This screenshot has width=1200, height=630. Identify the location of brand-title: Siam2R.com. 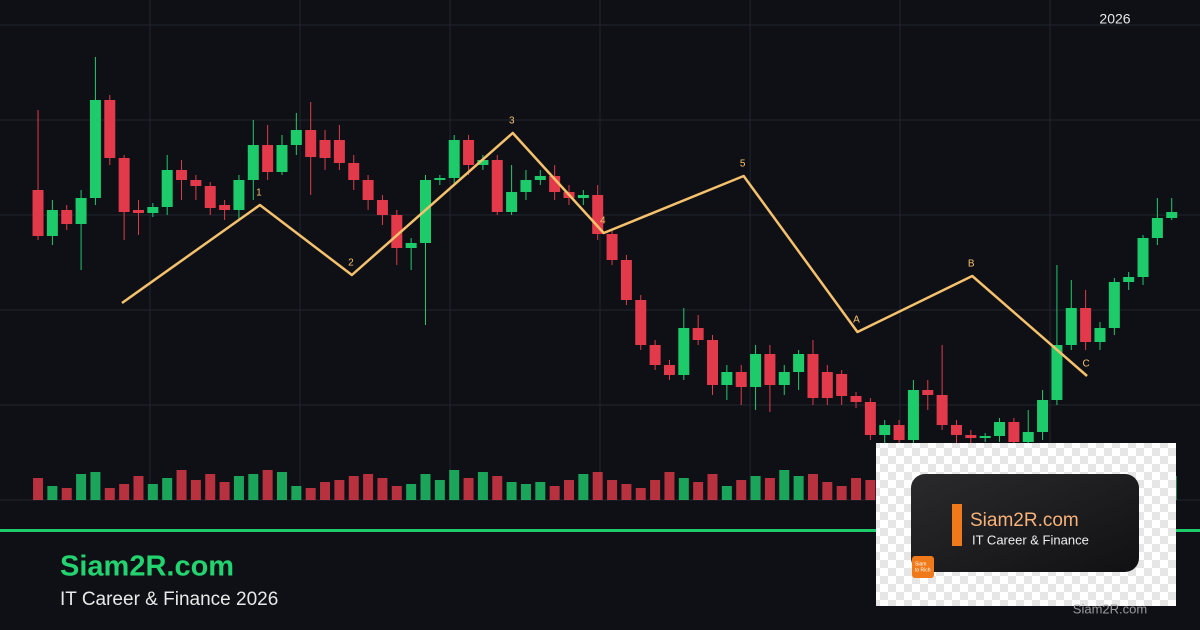
(147, 567).